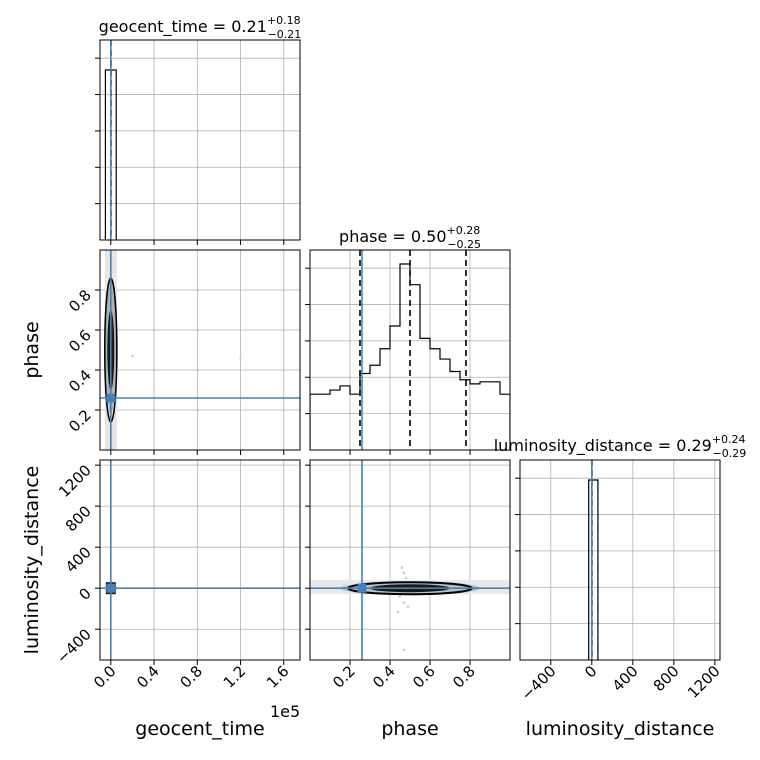  Describe the element at coordinates (285, 34) in the screenshot. I see `title-minus: −0.21` at that location.